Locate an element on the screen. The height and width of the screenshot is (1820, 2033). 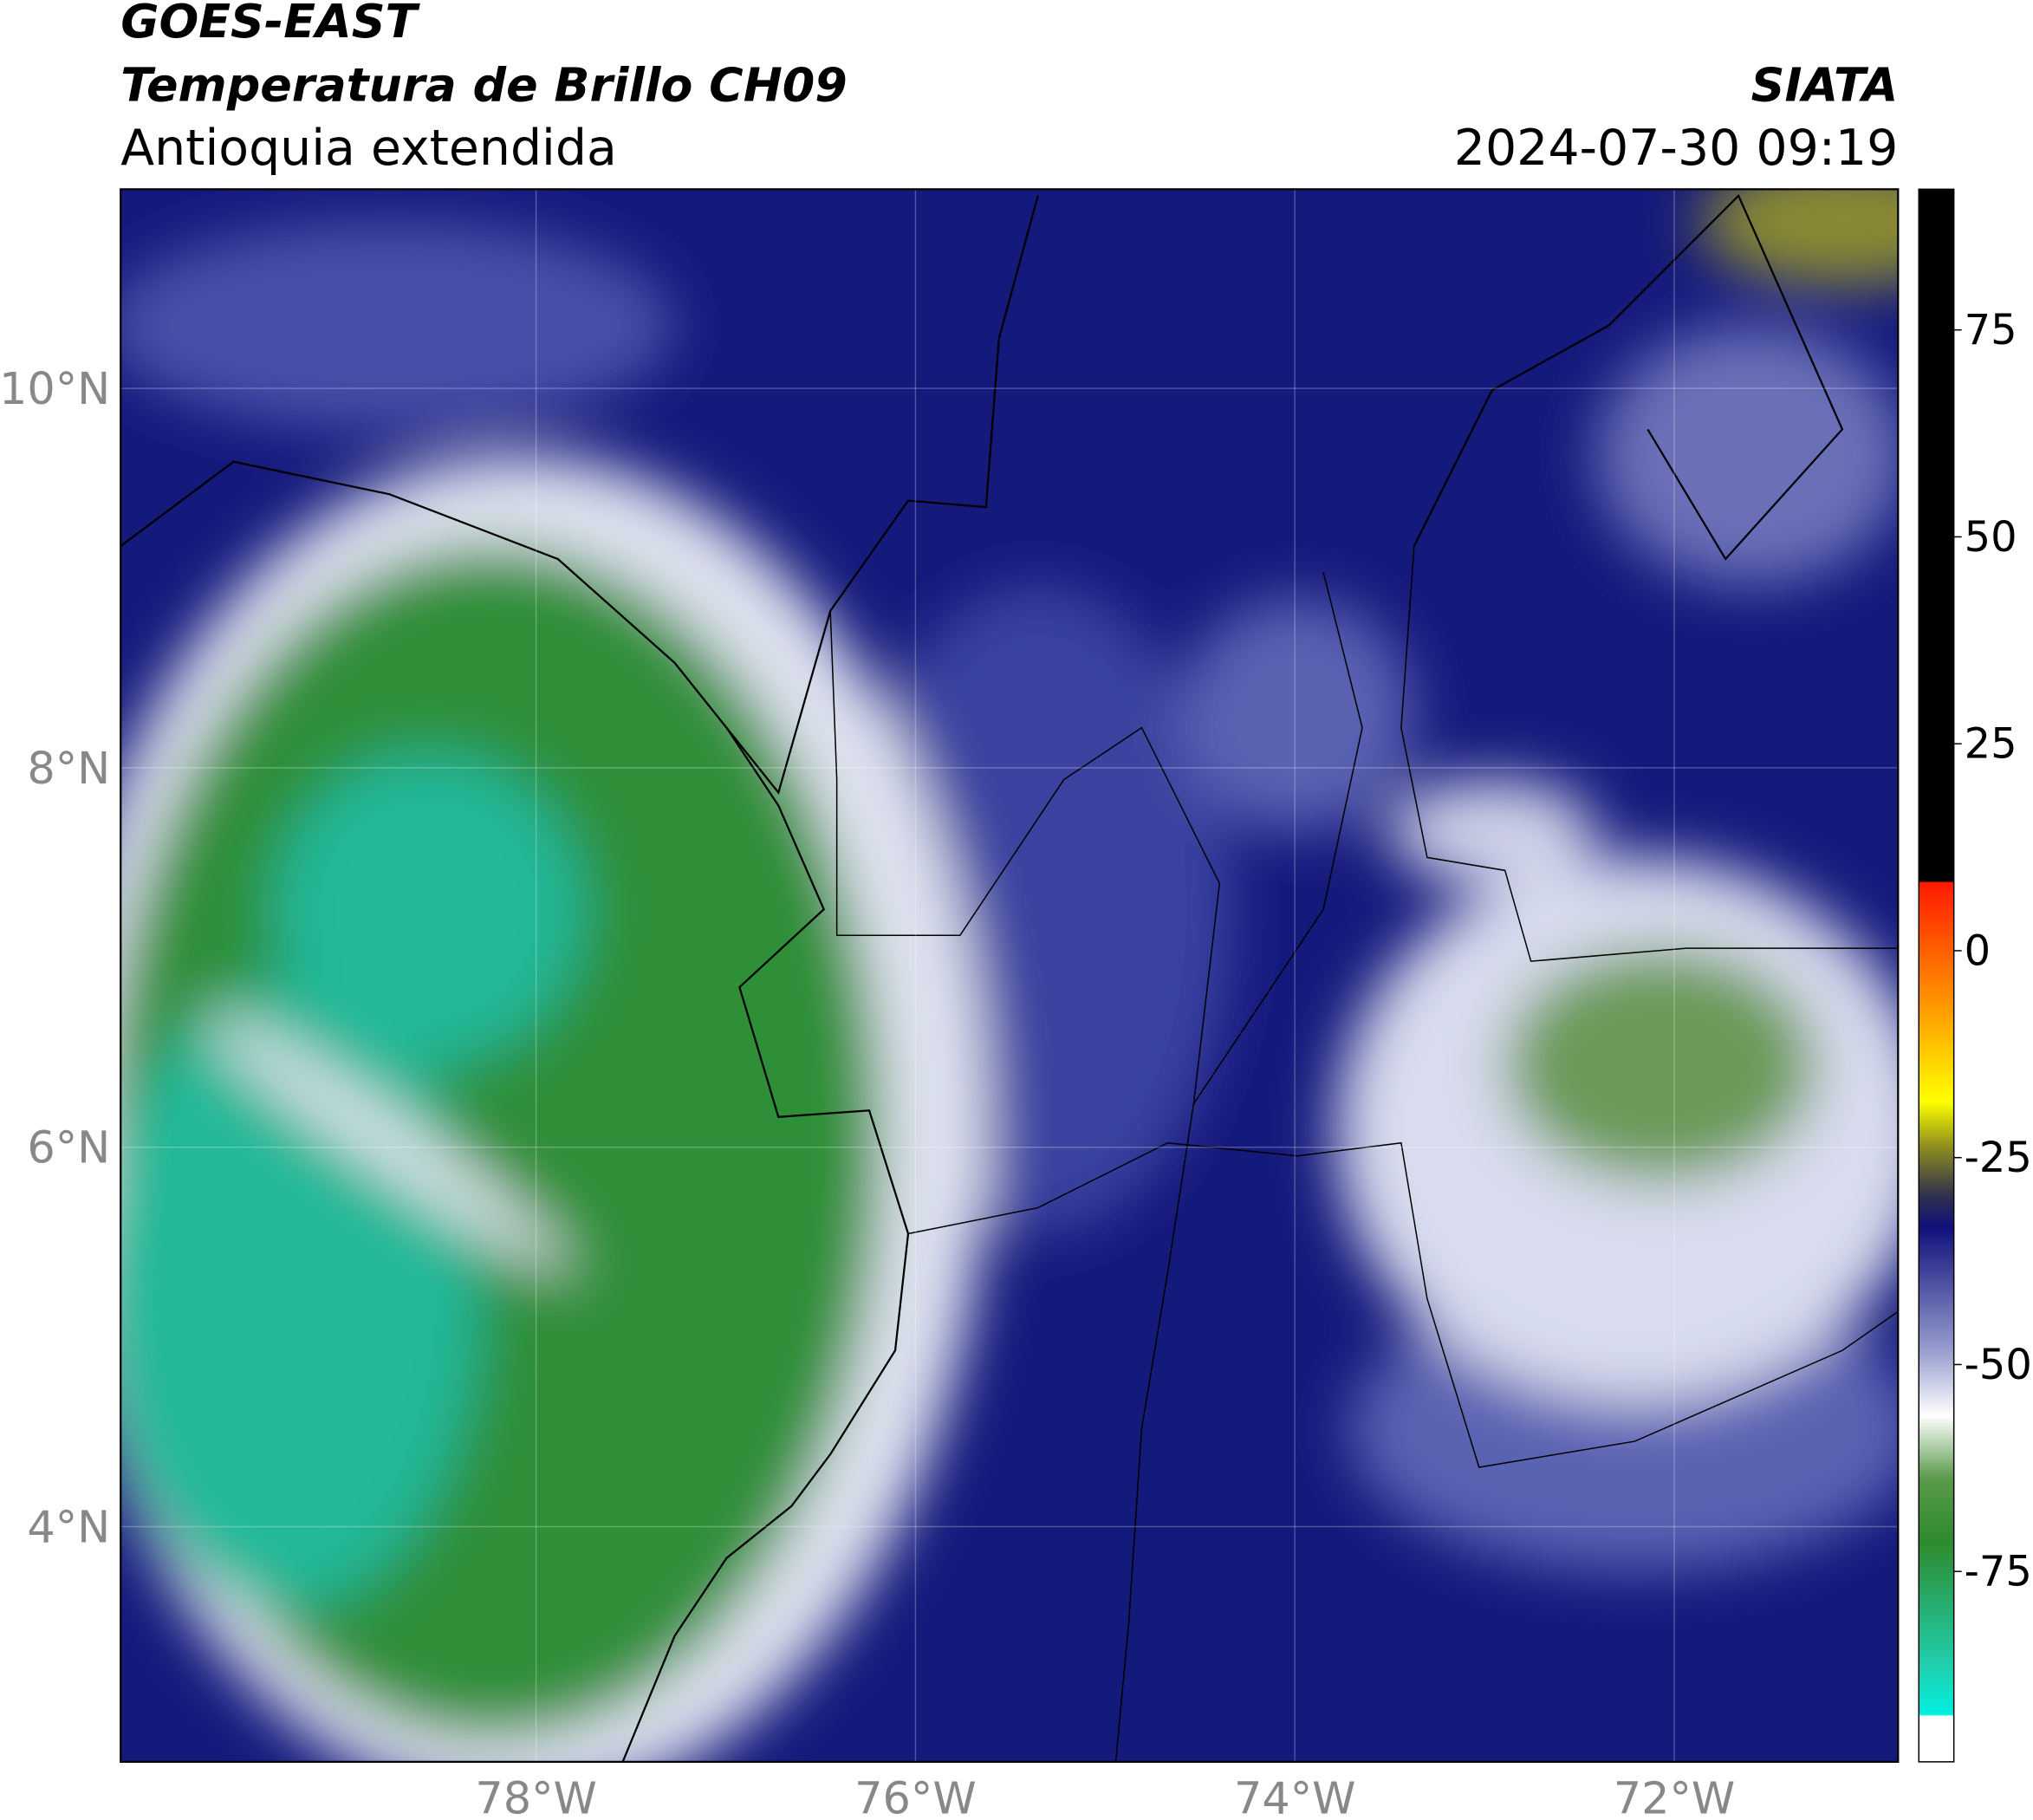
x-tick-label: 76°W is located at coordinates (915, 1797).